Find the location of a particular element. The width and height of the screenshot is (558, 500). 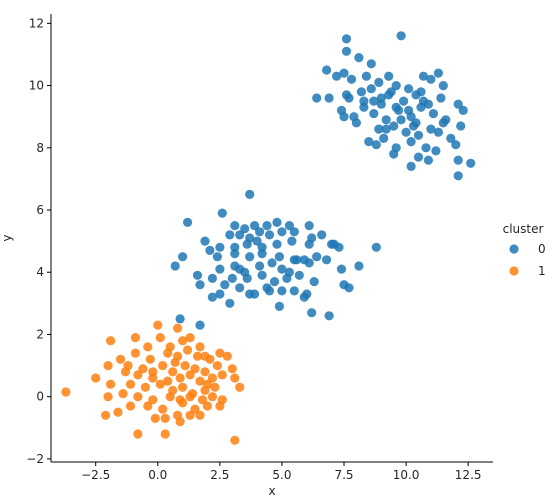

legend-label-0: 0 is located at coordinates (542, 249).